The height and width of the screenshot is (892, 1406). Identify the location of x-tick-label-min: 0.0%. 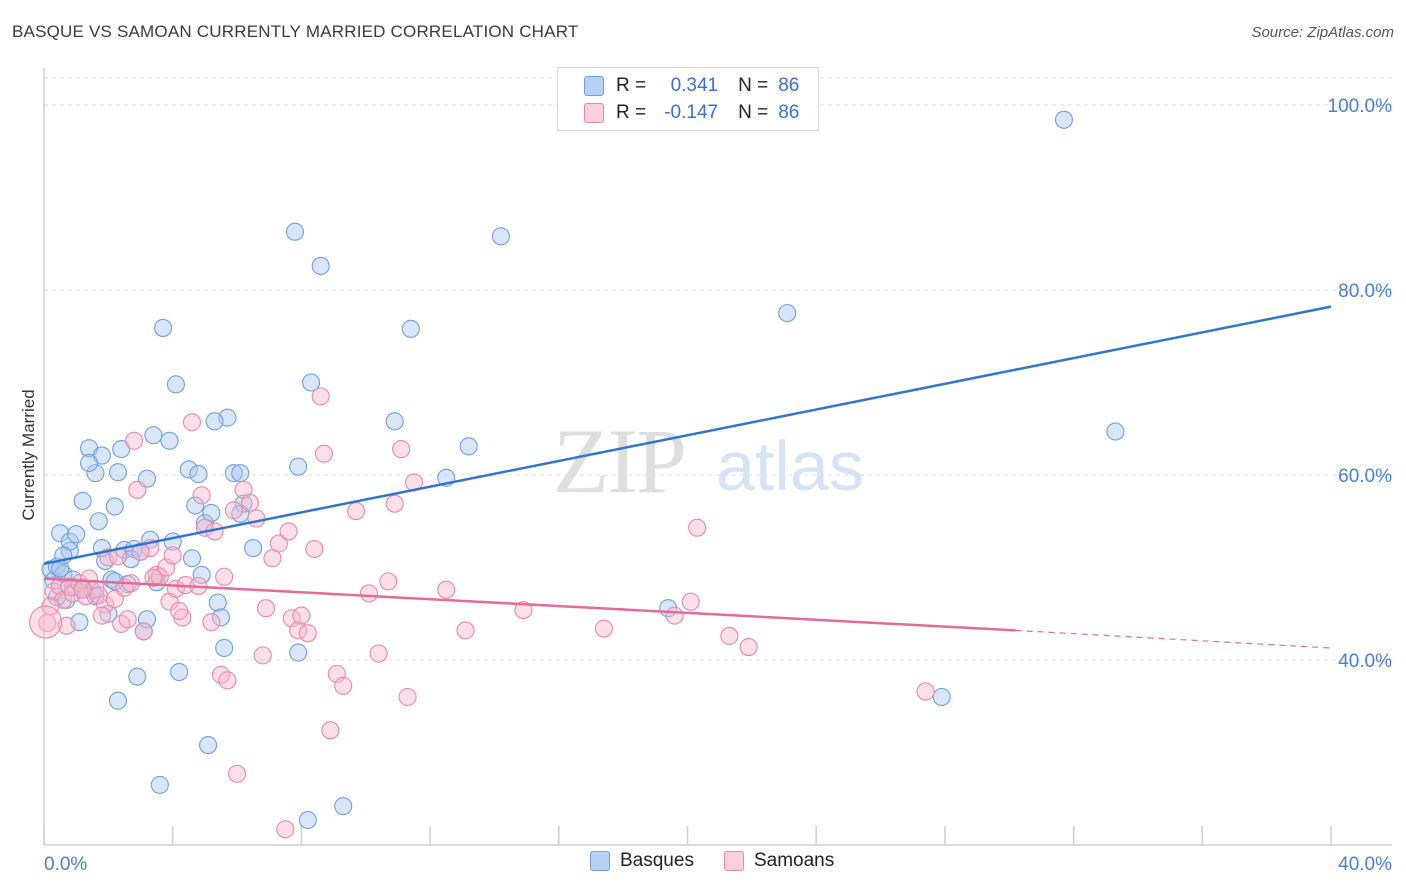
(65, 864).